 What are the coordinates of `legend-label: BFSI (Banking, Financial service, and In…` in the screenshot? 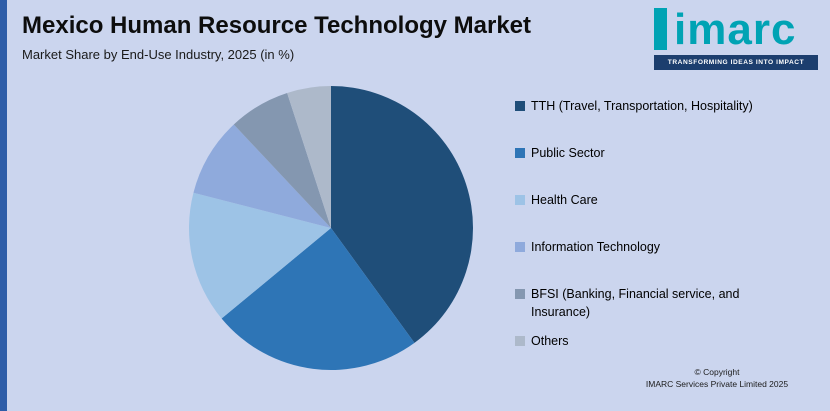 It's located at (635, 303).